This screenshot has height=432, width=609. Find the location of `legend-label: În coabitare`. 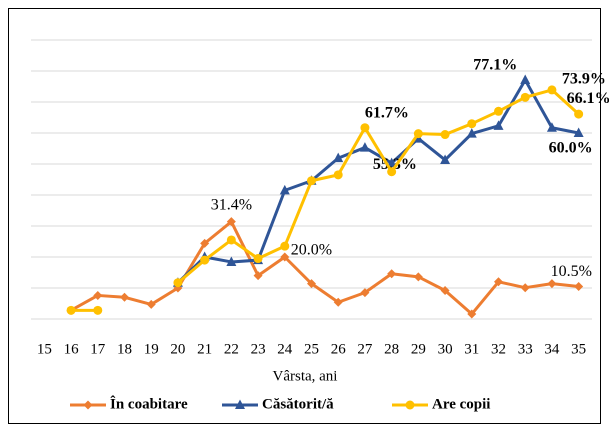

legend-label: În coabitare is located at coordinates (149, 403).